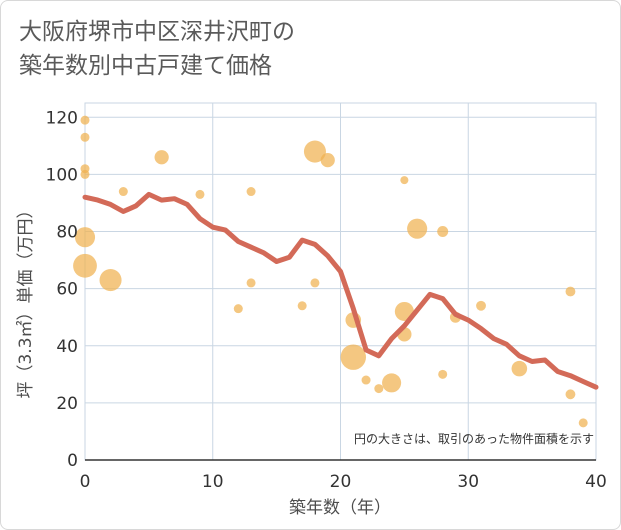 The image size is (621, 530). What do you see at coordinates (72, 461) in the screenshot?
I see `y-tick-0: 0` at bounding box center [72, 461].